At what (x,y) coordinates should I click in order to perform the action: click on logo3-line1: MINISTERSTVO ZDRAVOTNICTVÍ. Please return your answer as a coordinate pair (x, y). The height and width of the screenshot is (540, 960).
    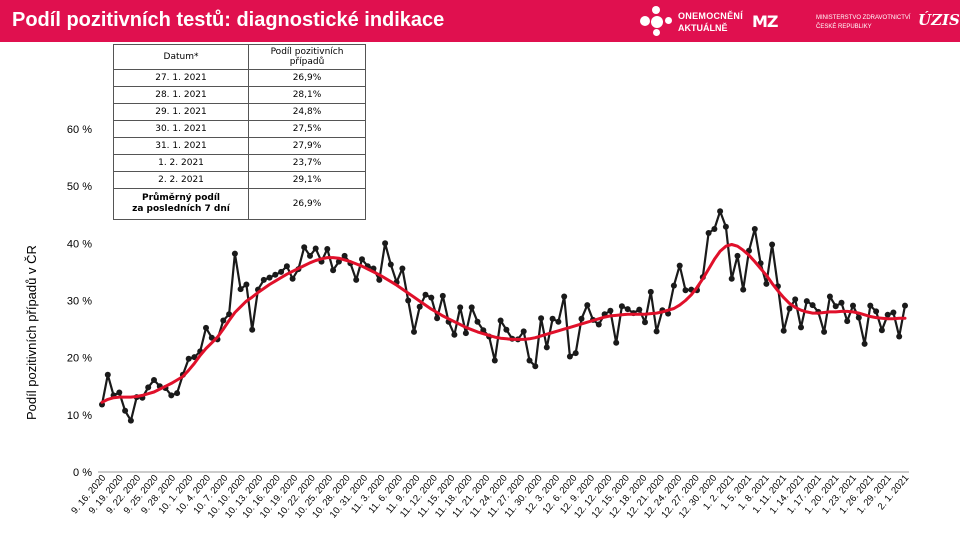
    Looking at the image, I should click on (863, 18).